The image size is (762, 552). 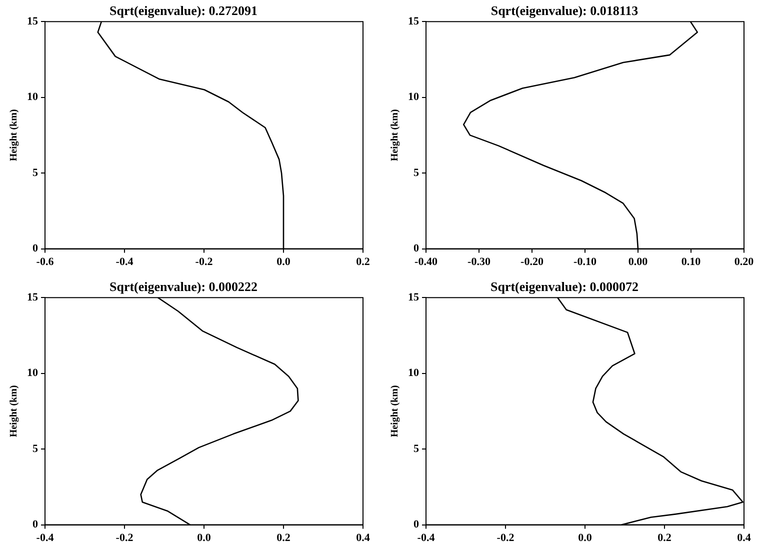 What do you see at coordinates (183, 286) in the screenshot?
I see `chart-title: Sqrt(eigenvalue): 0.000222` at bounding box center [183, 286].